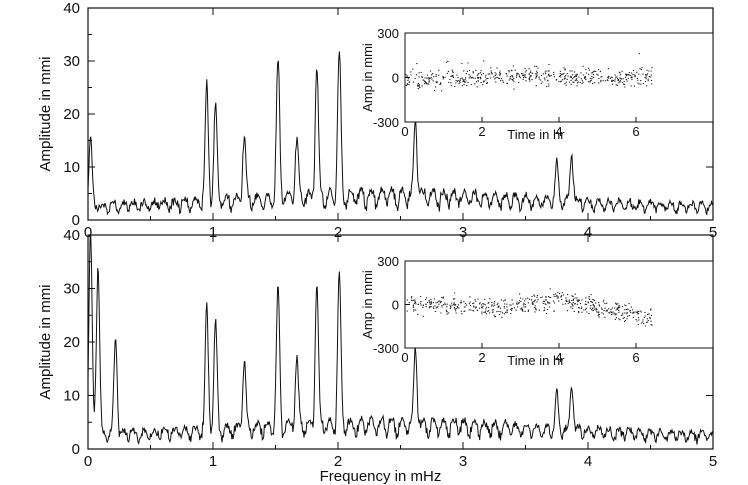  What do you see at coordinates (381, 476) in the screenshot?
I see `x-axis-label: Frequency in mHz` at bounding box center [381, 476].